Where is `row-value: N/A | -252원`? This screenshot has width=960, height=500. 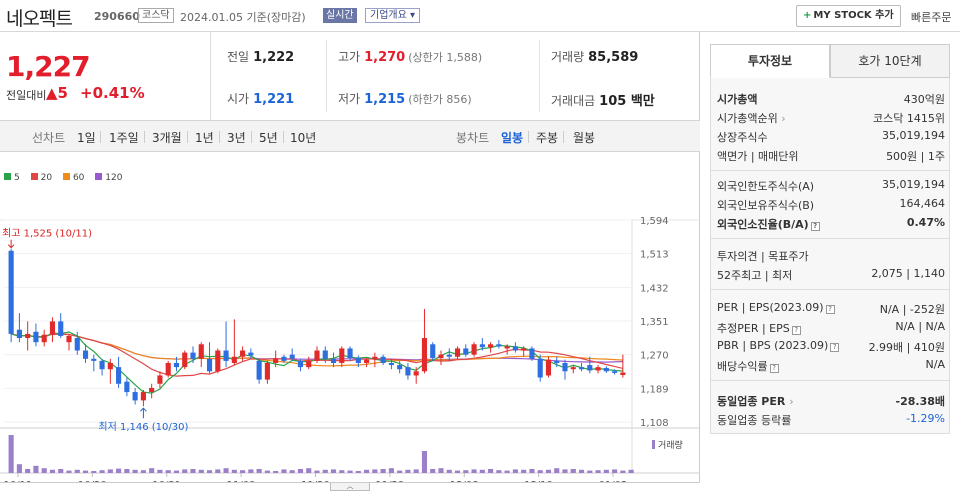
row-value: N/A | -252원 is located at coordinates (912, 309).